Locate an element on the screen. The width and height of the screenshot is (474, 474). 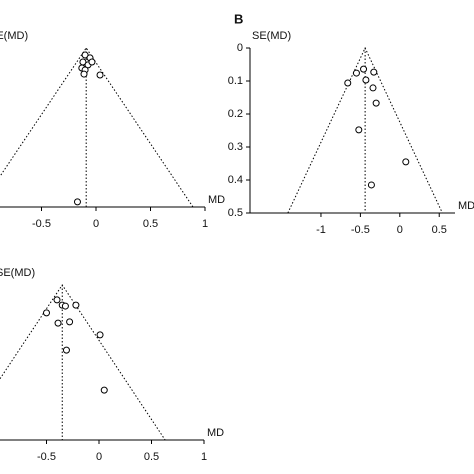
y-tick-label: 0.5 is located at coordinates (235, 213).